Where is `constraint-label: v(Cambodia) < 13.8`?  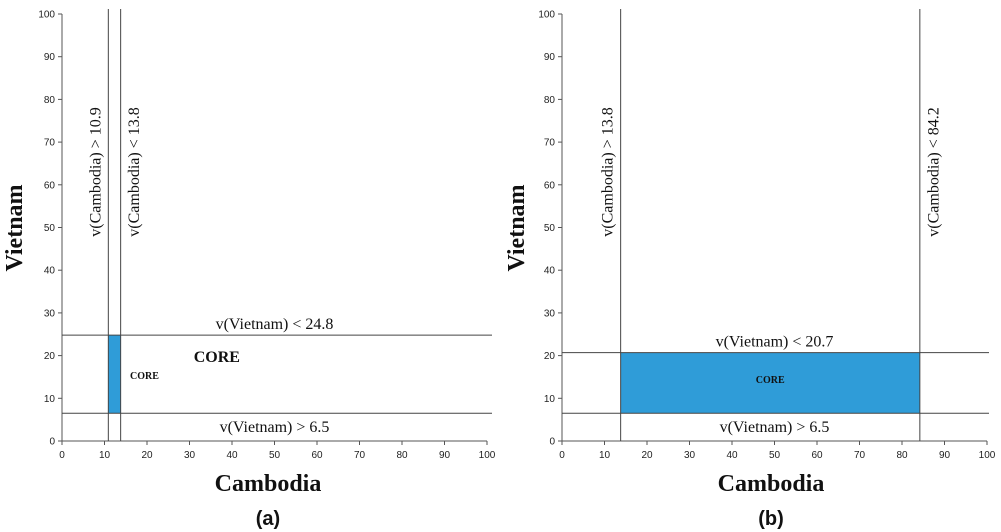 constraint-label: v(Cambodia) < 13.8 is located at coordinates (134, 171).